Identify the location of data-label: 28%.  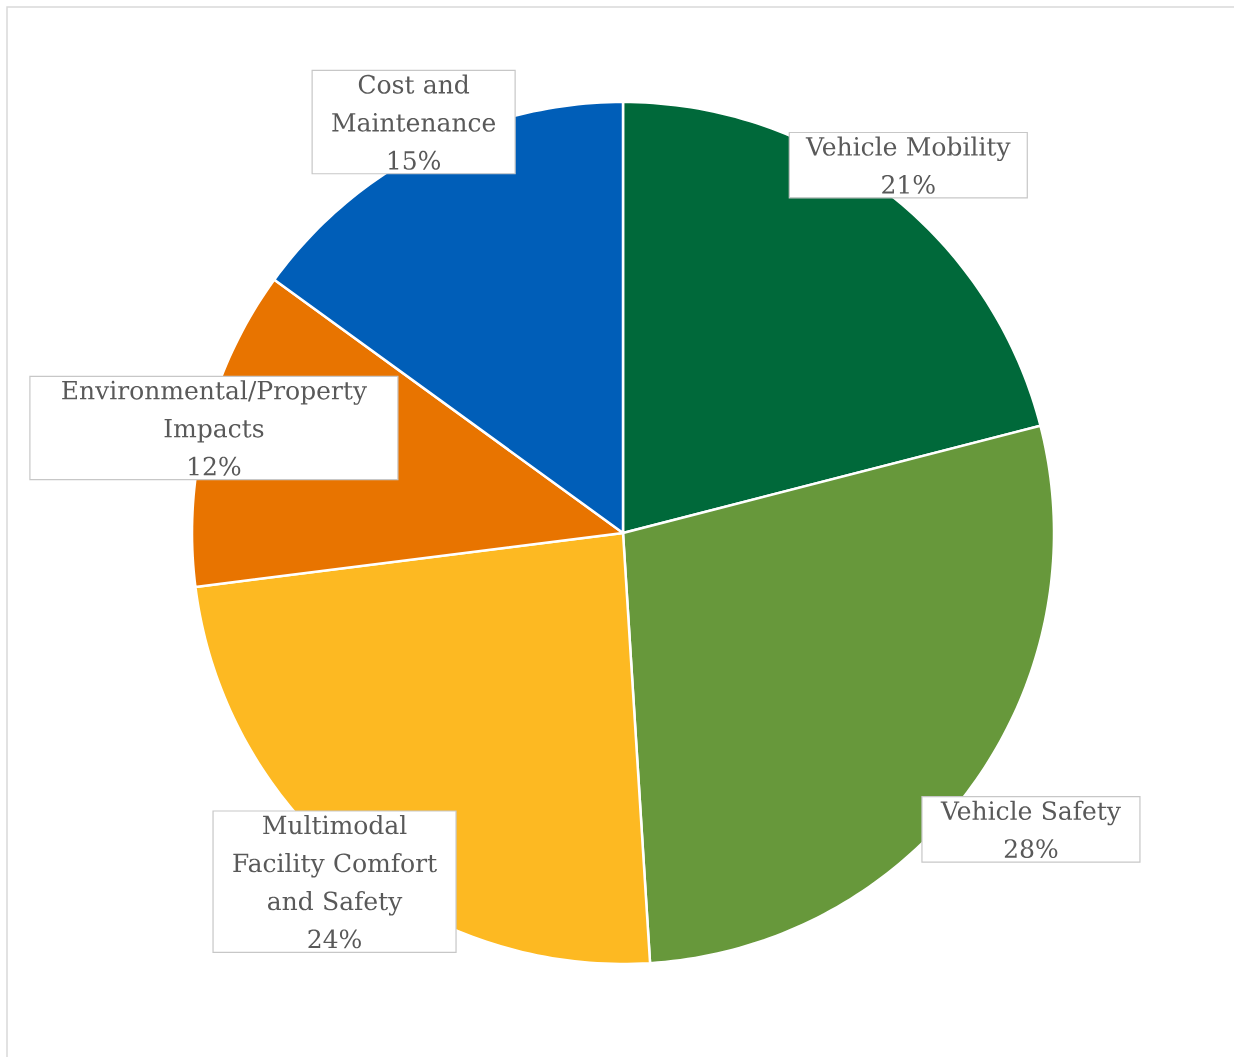
(1031, 849).